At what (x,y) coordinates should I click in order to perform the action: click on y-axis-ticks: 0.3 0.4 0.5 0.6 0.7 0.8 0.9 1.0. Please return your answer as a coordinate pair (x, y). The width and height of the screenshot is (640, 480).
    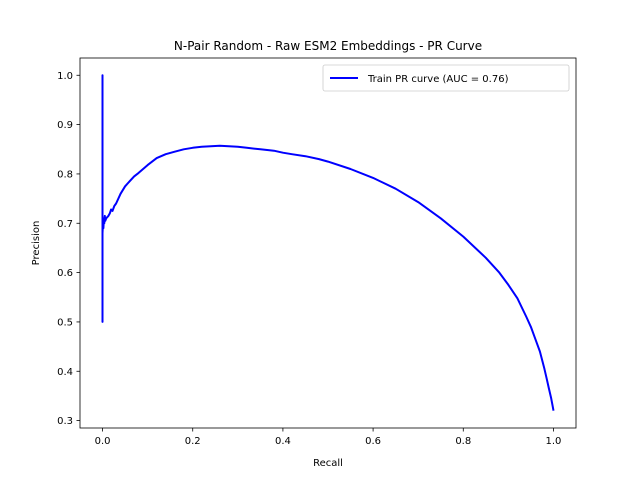
    Looking at the image, I should click on (68, 249).